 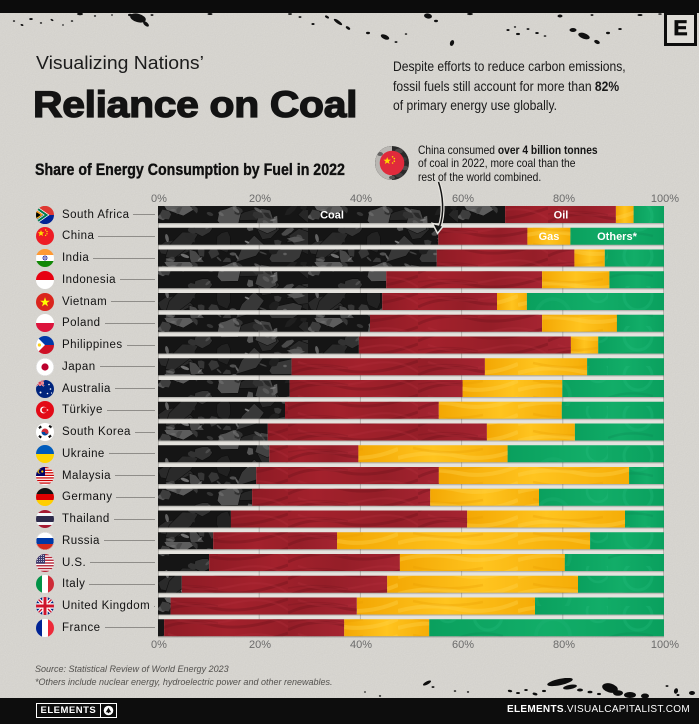 What do you see at coordinates (617, 237) in the screenshot?
I see `svg-text: Others*` at bounding box center [617, 237].